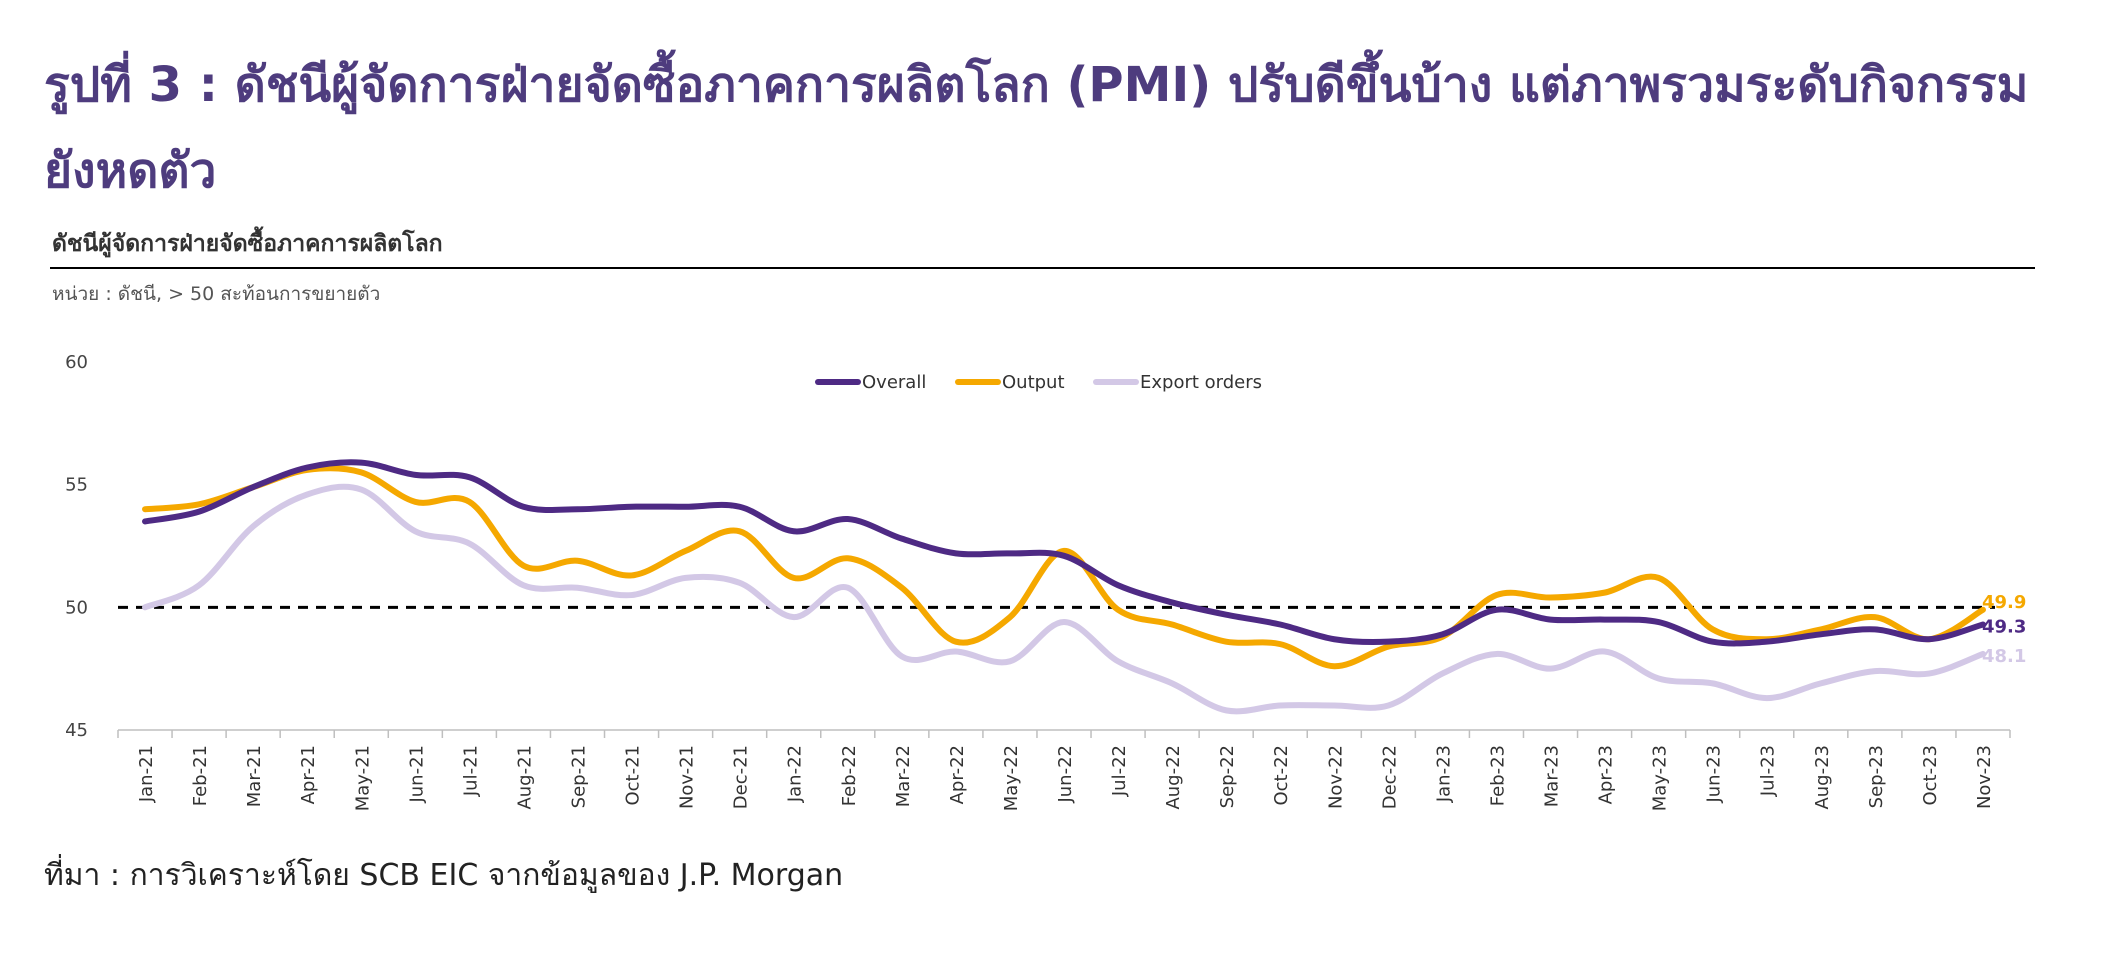 Image resolution: width=2105 pixels, height=961 pixels. What do you see at coordinates (146, 774) in the screenshot?
I see `x-tick-label: Jan-21` at bounding box center [146, 774].